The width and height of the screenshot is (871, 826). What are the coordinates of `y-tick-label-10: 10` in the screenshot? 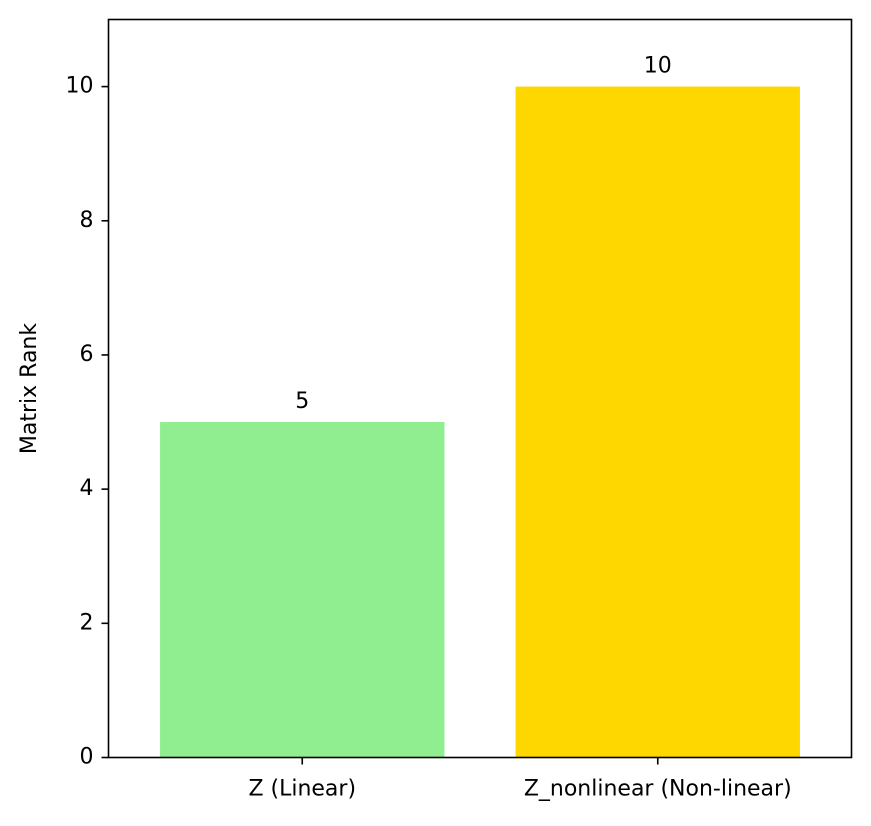 It's located at (80, 86).